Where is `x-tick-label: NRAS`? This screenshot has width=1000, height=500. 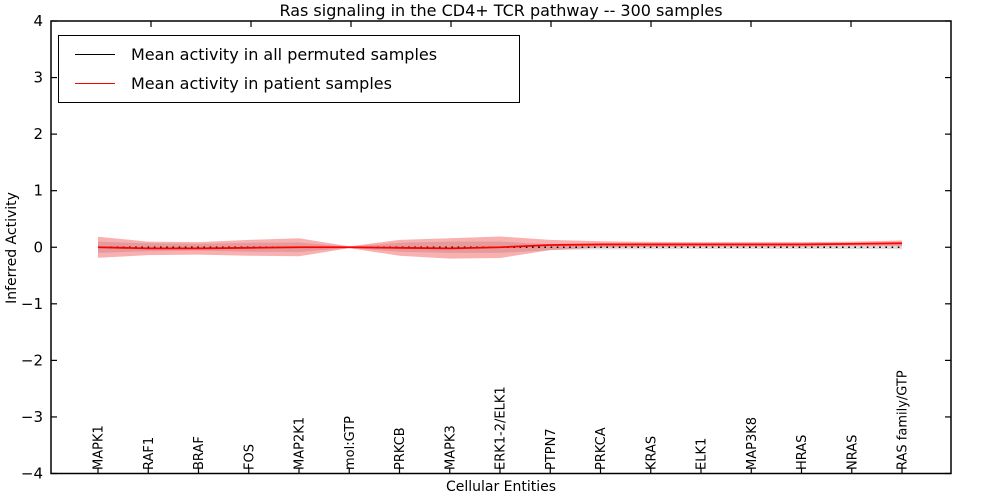 x-tick-label: NRAS is located at coordinates (852, 452).